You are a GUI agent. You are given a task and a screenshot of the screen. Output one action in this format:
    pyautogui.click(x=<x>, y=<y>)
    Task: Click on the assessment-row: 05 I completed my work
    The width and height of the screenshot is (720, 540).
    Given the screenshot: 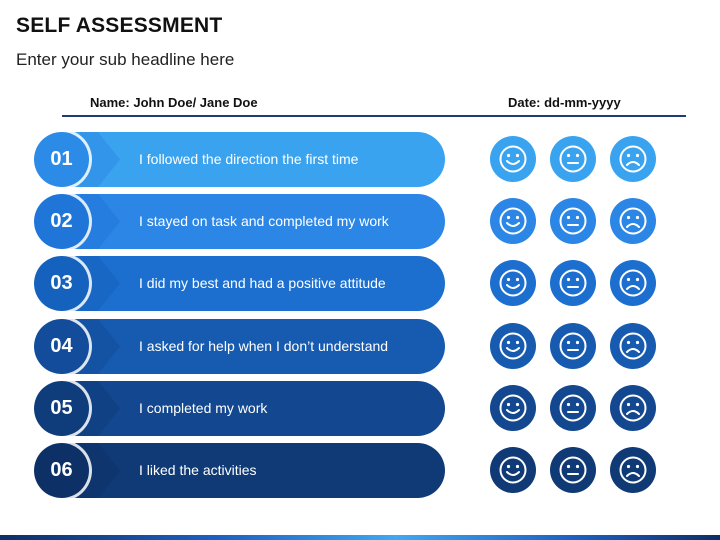 What is the action you would take?
    pyautogui.click(x=239, y=408)
    